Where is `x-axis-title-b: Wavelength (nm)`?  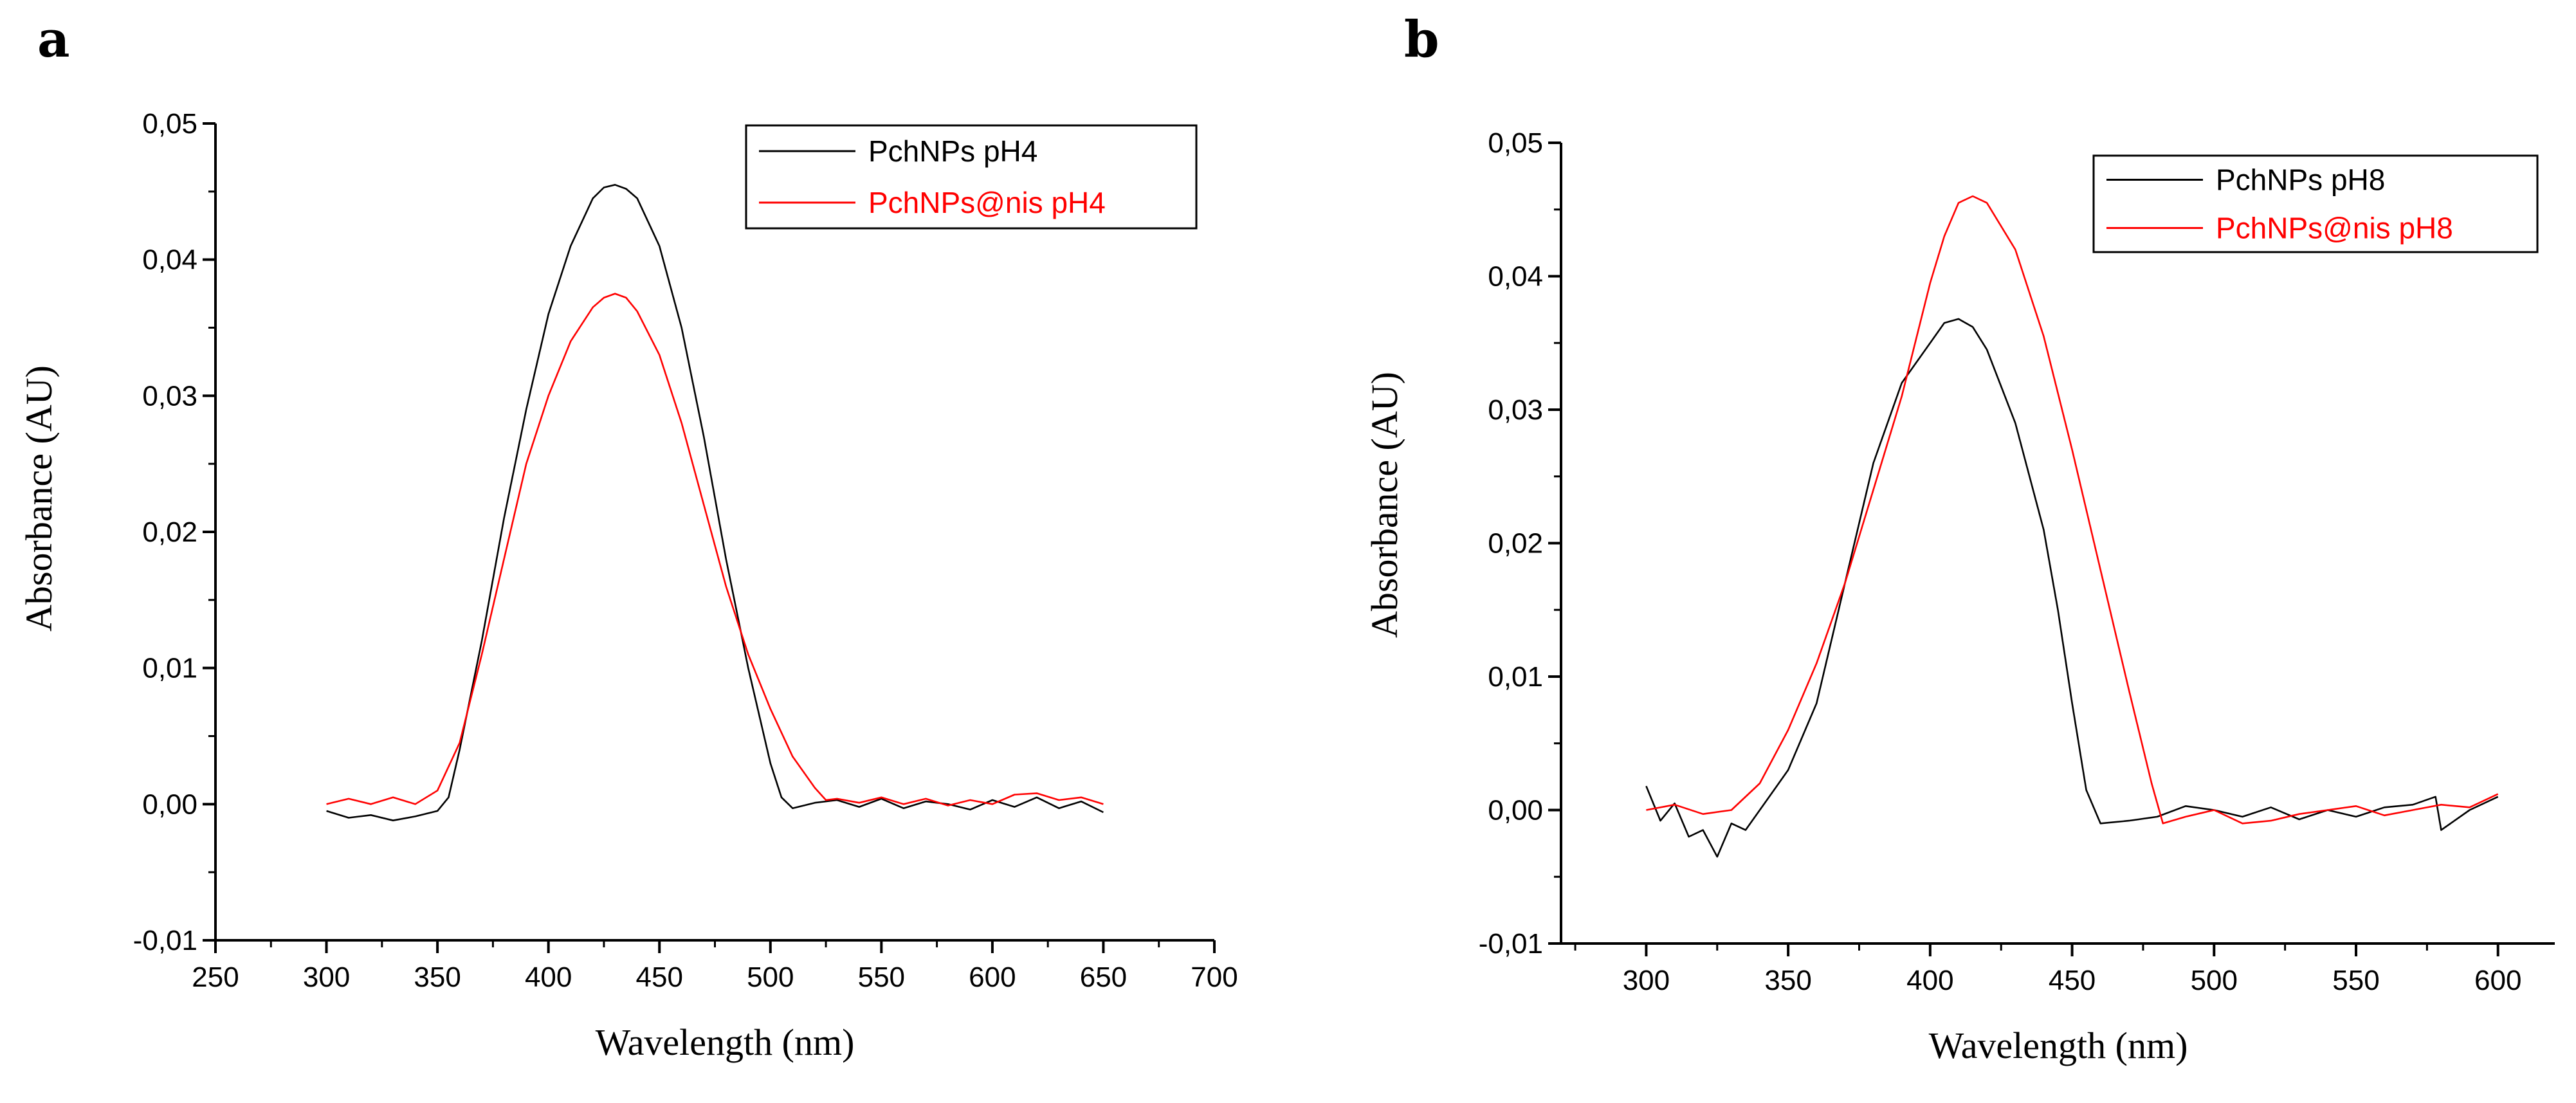
x-axis-title-b: Wavelength (nm) is located at coordinates (2058, 1046).